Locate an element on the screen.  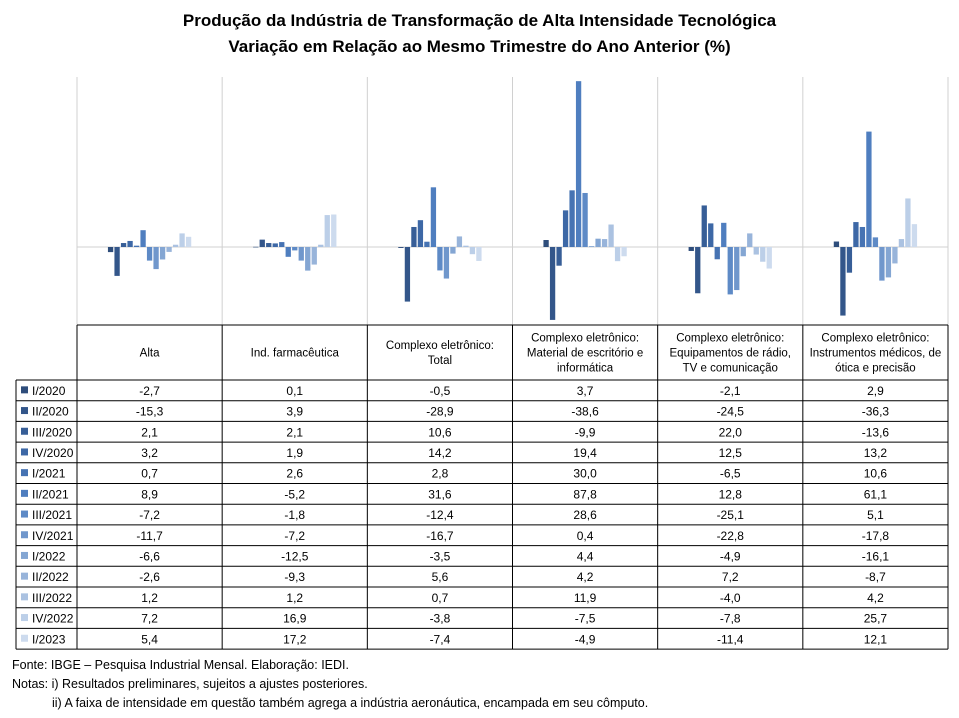
data-value: -7,5 is located at coordinates (585, 619).